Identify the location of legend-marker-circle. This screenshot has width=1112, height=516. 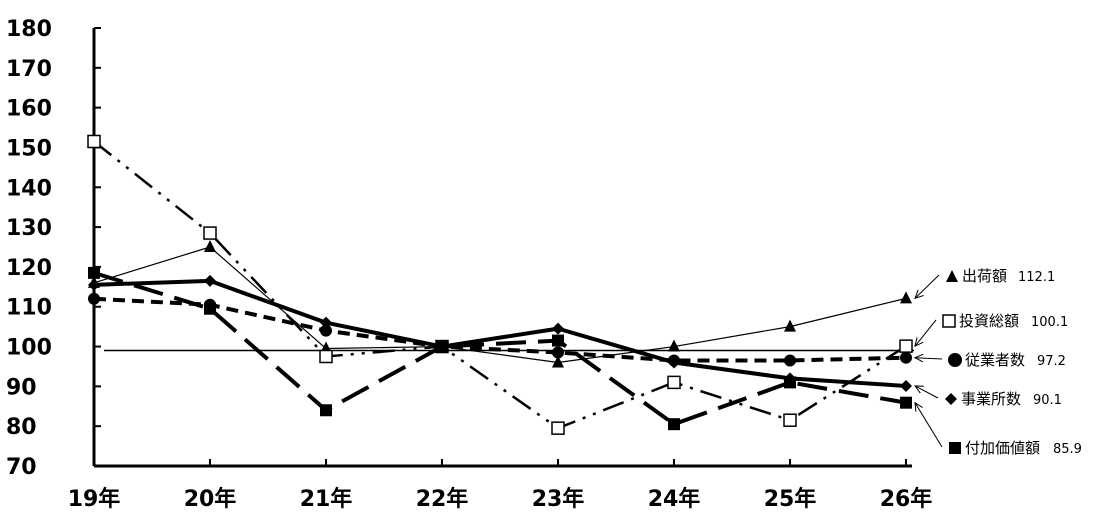
(955, 360).